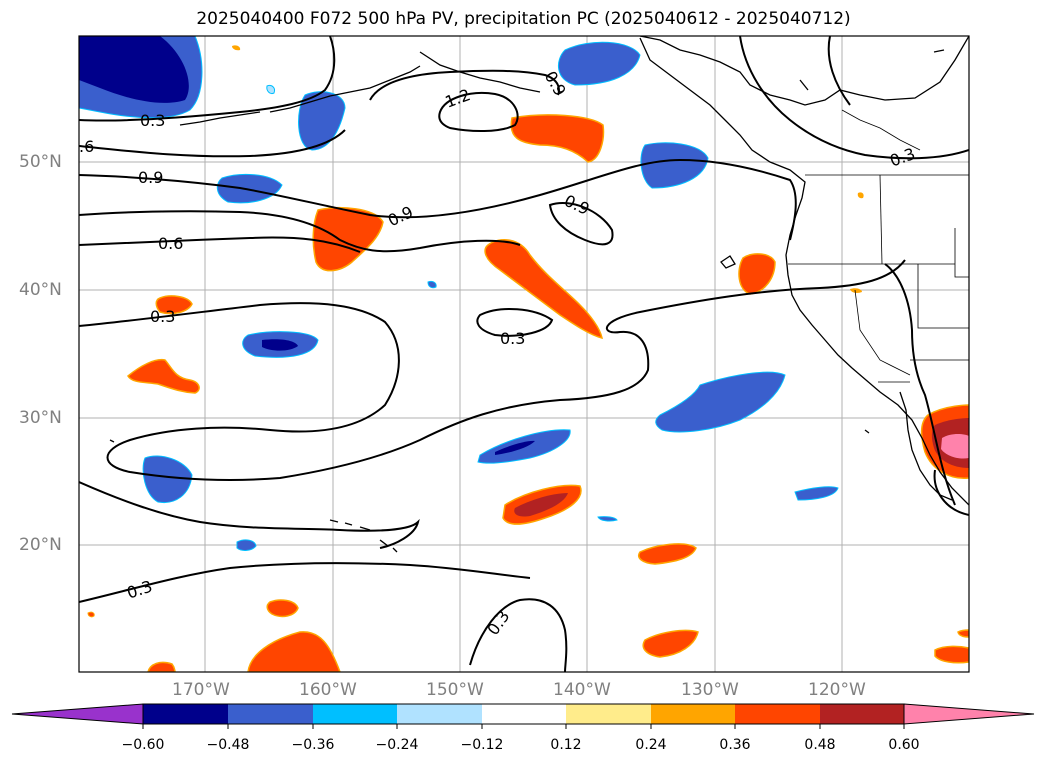  I want to click on colorbar-tick-label: −0.24, so click(397, 745).